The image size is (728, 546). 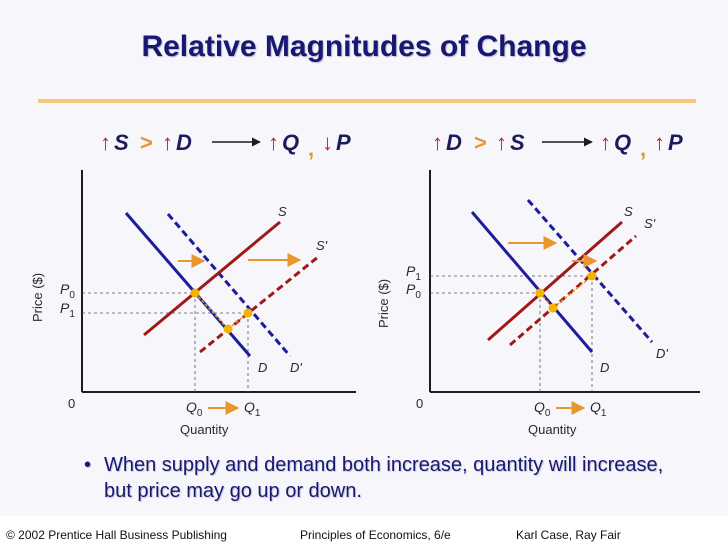 I want to click on right-up-arrow-2: ↑, so click(x=501, y=142).